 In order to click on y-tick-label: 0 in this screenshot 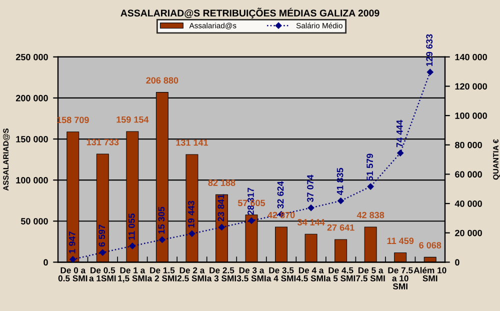, I will do `click(46, 262)`.